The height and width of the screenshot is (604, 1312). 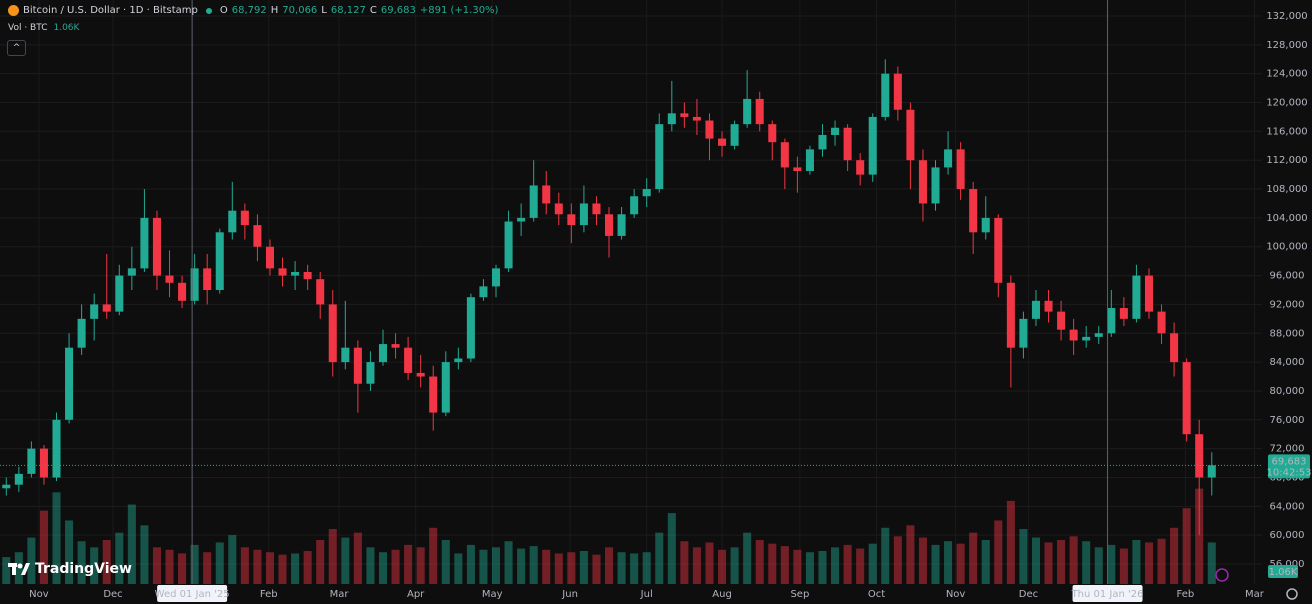 What do you see at coordinates (373, 10) in the screenshot?
I see `ohlc-key: C` at bounding box center [373, 10].